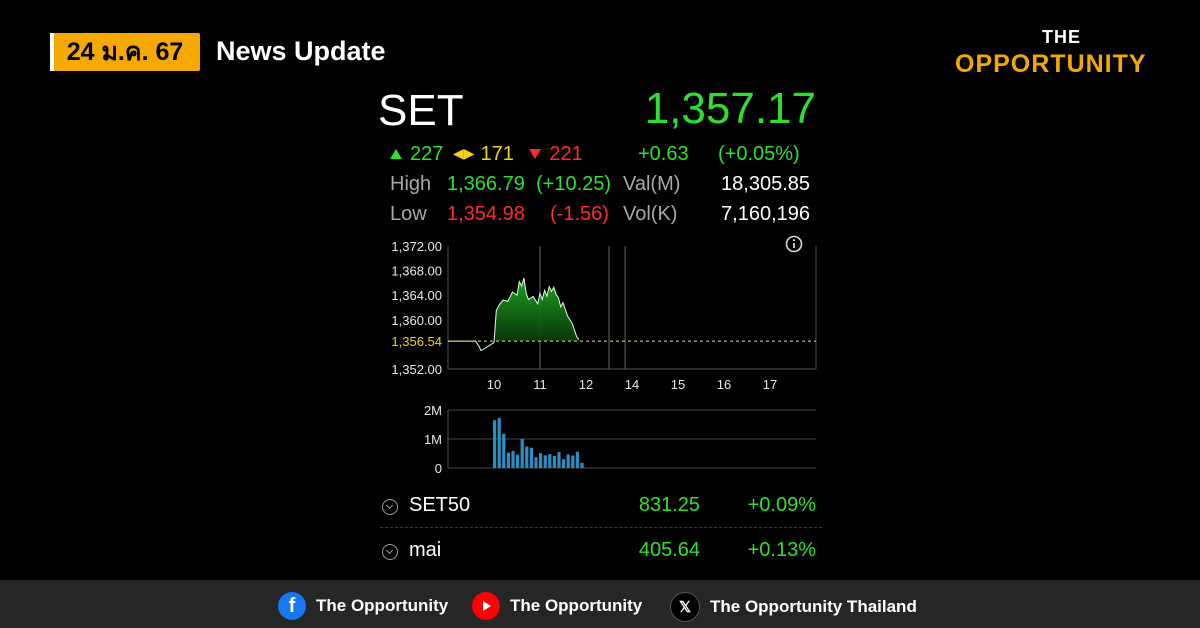  Describe the element at coordinates (425, 550) in the screenshot. I see `index-row-name: mai` at that location.